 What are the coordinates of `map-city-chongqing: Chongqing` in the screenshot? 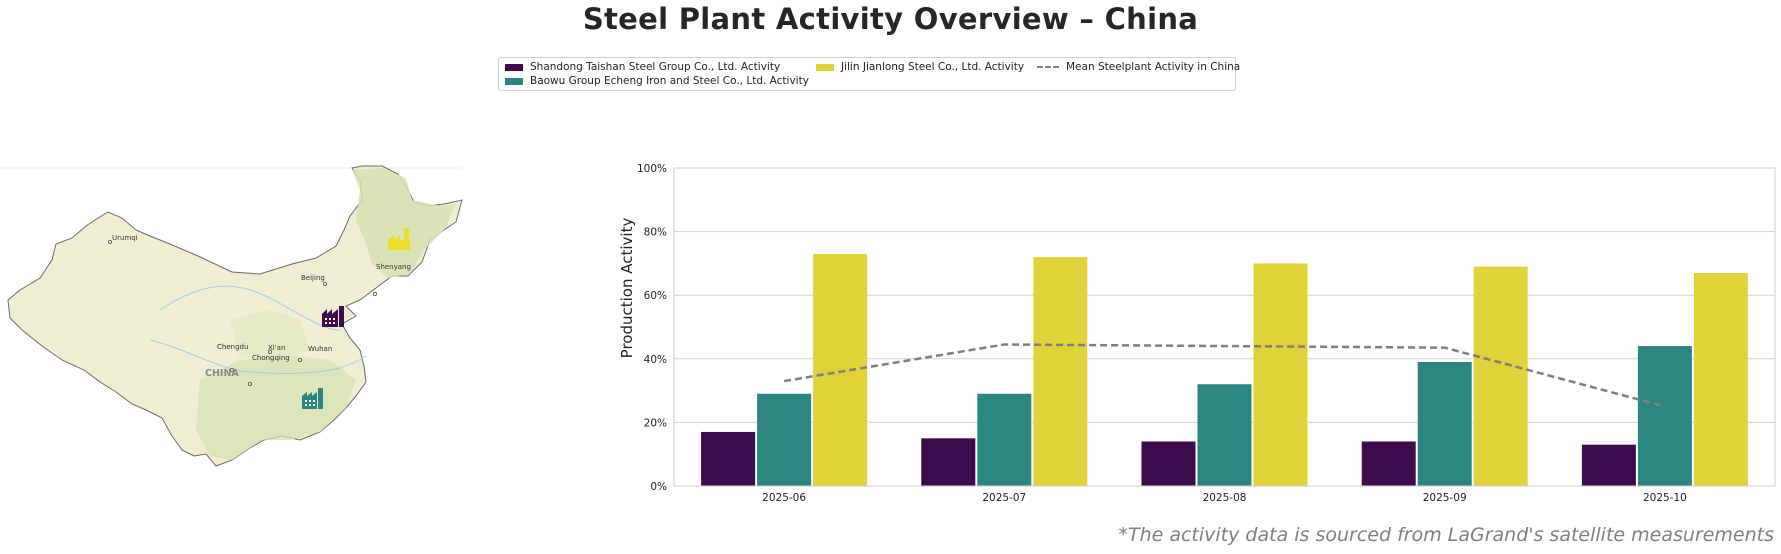 It's located at (271, 358).